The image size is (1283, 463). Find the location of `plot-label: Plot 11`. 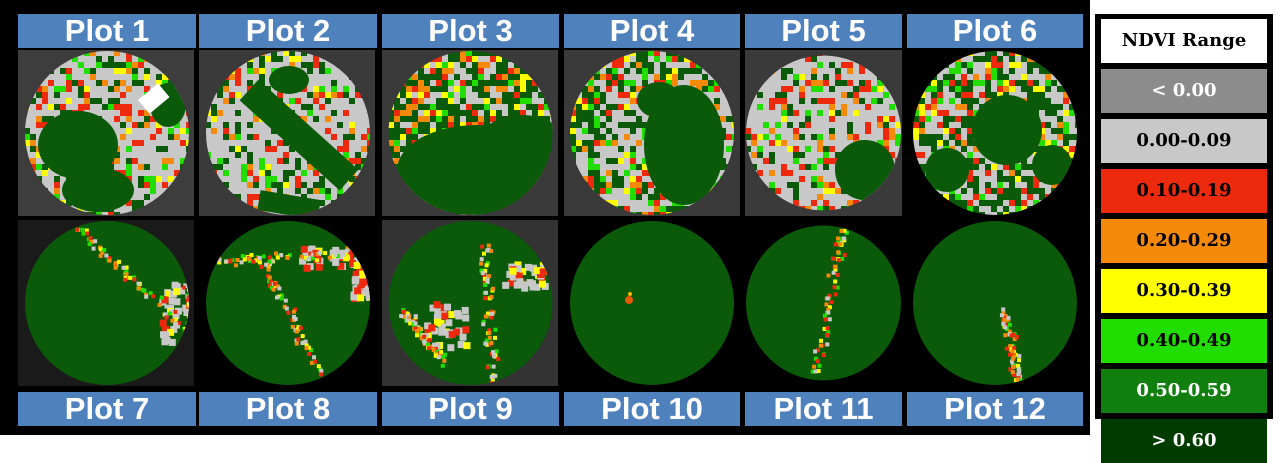

plot-label: Plot 11 is located at coordinates (823, 409).